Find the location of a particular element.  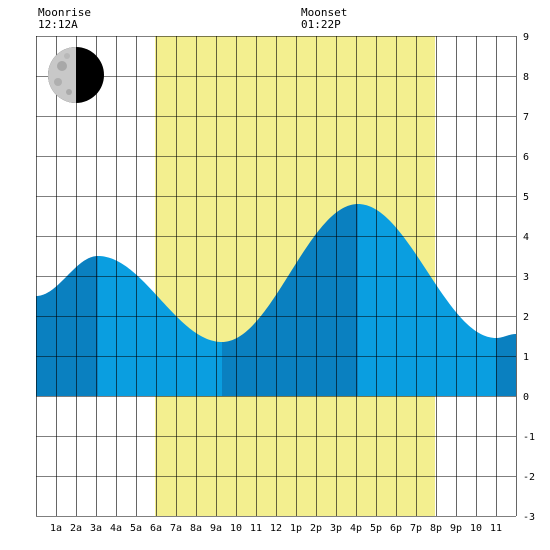

y-tick-label: -2 is located at coordinates (529, 477).